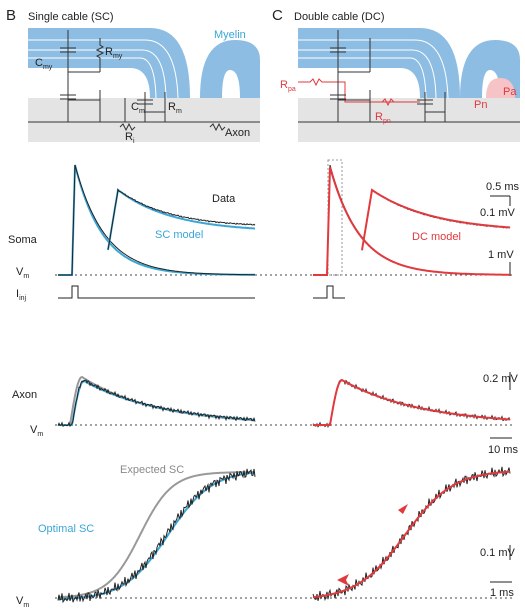 Image resolution: width=525 pixels, height=614 pixels. Describe the element at coordinates (134, 141) in the screenshot. I see `label-sub: i` at that location.